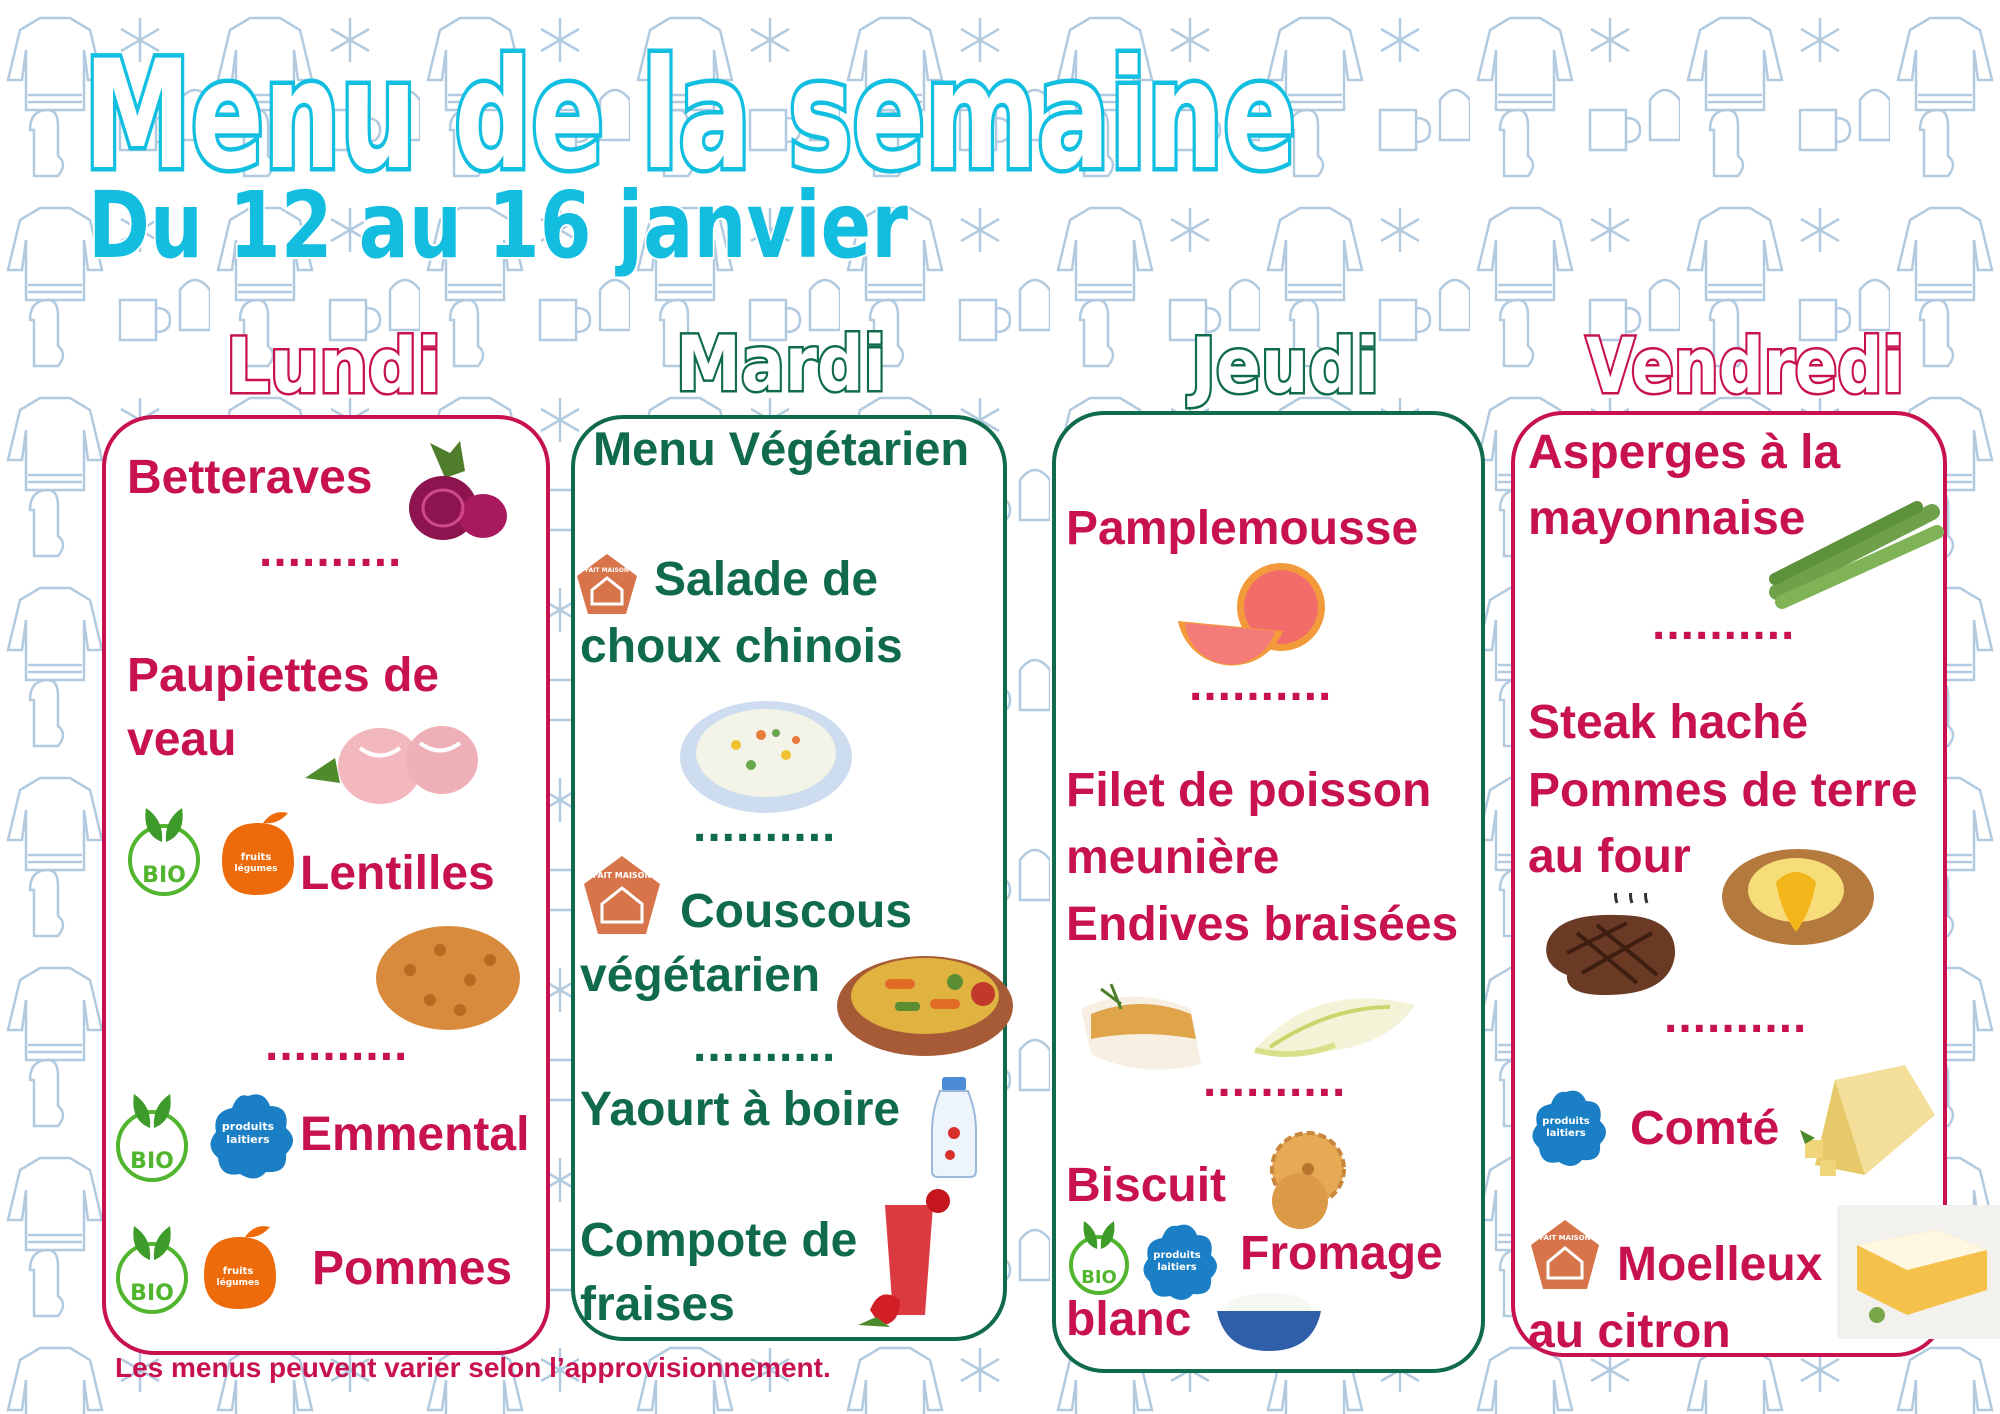  Describe the element at coordinates (719, 1240) in the screenshot. I see `menu-item-compote: Compote de` at that location.